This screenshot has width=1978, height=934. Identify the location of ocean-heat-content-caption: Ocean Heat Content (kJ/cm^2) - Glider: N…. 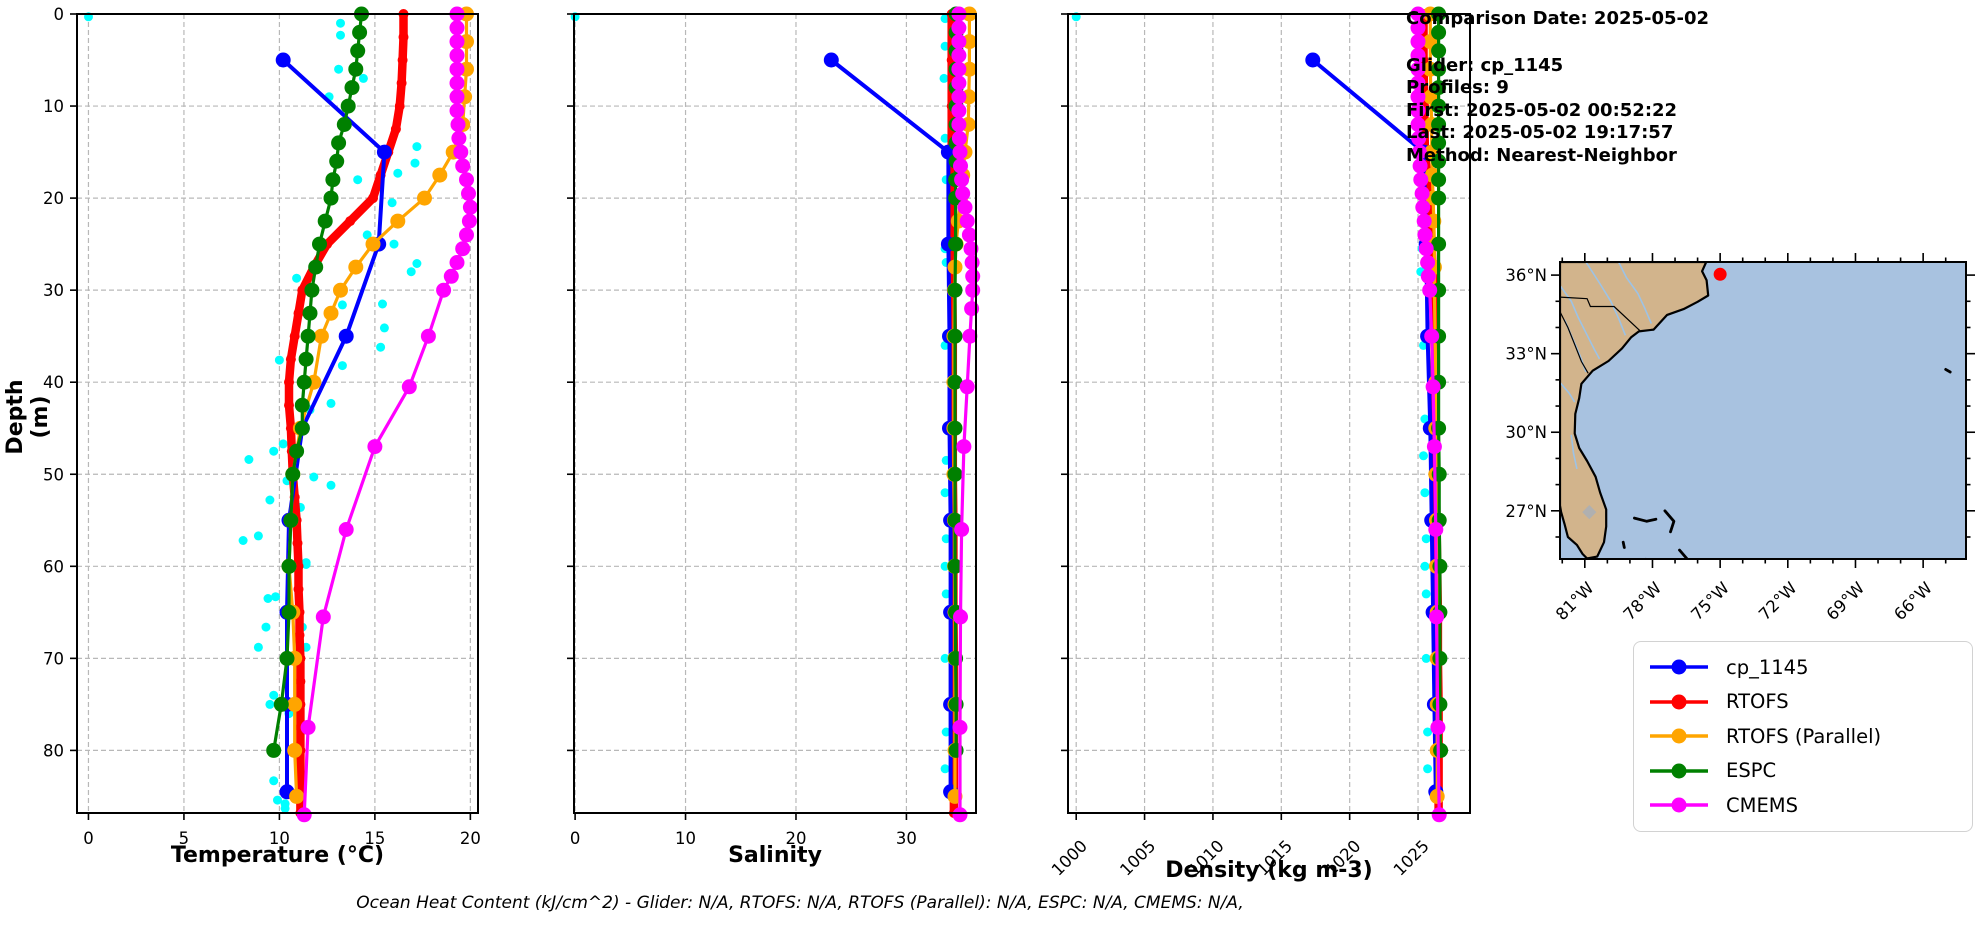
(800, 903).